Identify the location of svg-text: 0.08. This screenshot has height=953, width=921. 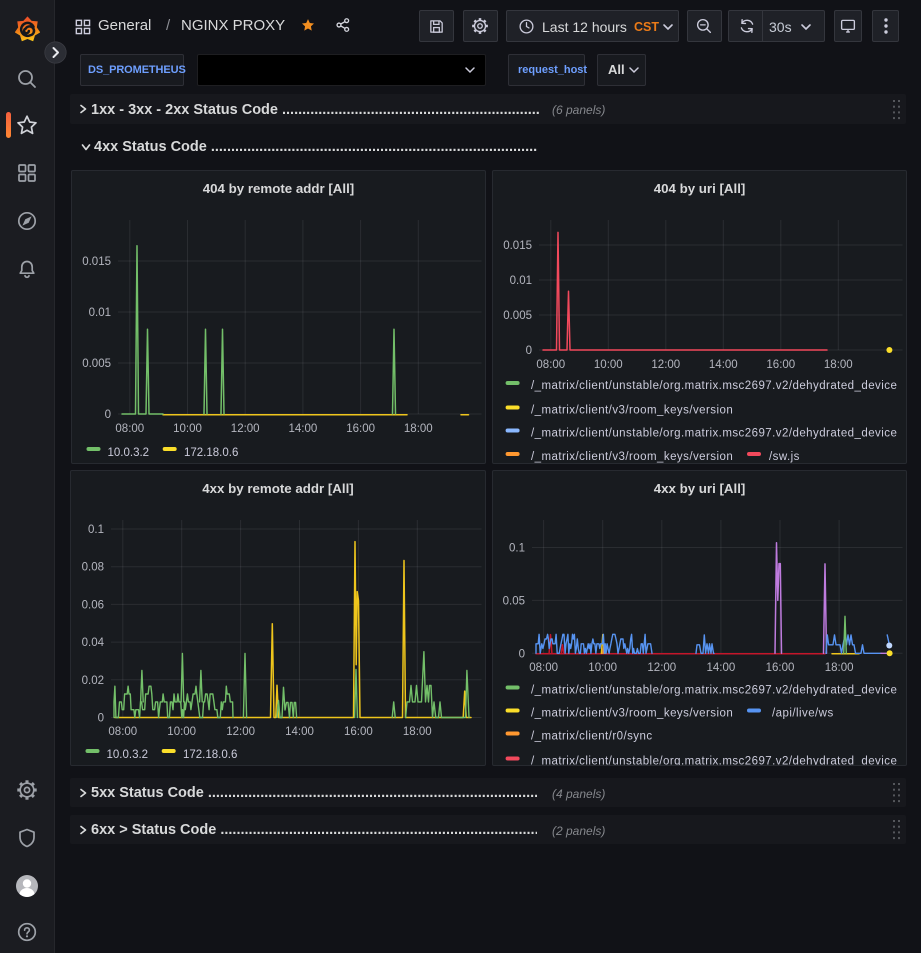
(93, 568).